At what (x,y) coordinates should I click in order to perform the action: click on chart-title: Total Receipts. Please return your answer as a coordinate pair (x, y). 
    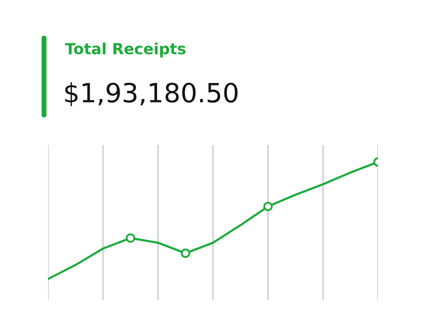
    Looking at the image, I should click on (125, 50).